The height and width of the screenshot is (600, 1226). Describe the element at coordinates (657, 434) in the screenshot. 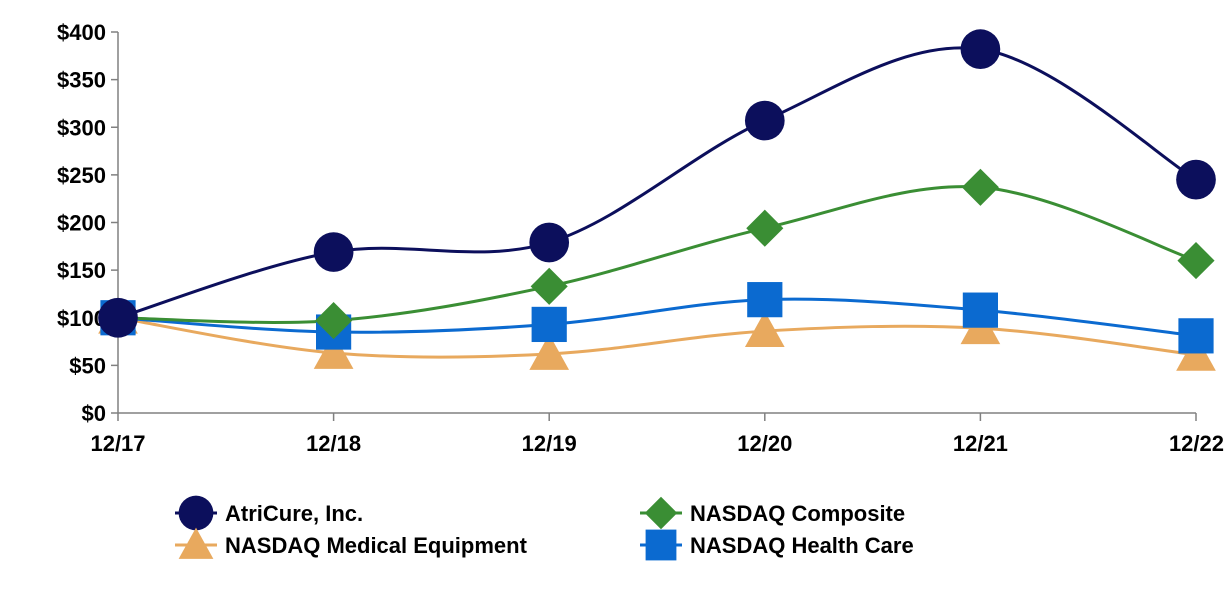

I see `x-axis-ticks: 12/17 12/18 12/19 12/20 12/21 12/22` at that location.